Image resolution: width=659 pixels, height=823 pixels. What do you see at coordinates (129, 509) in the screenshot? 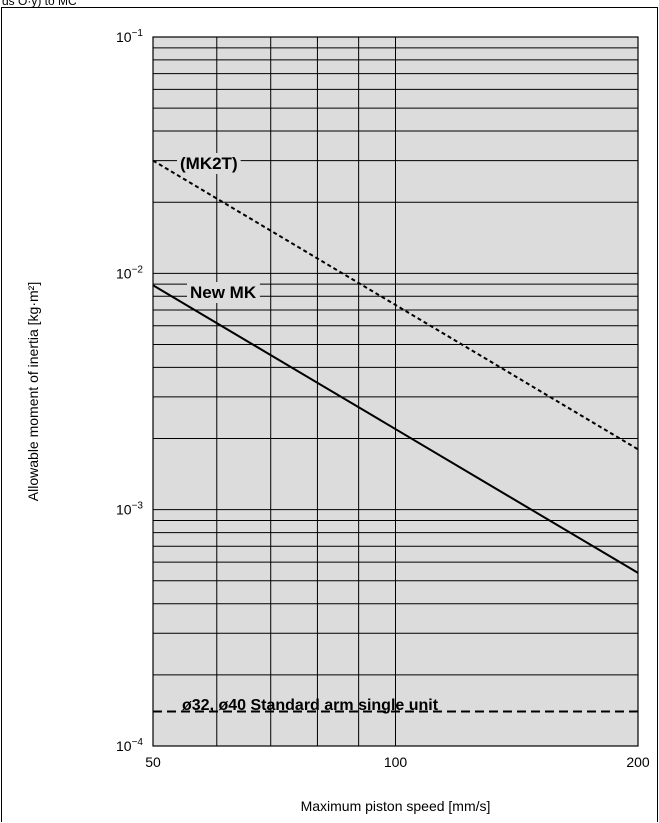
I see `y-tick-label: 10⁻³` at bounding box center [129, 509].